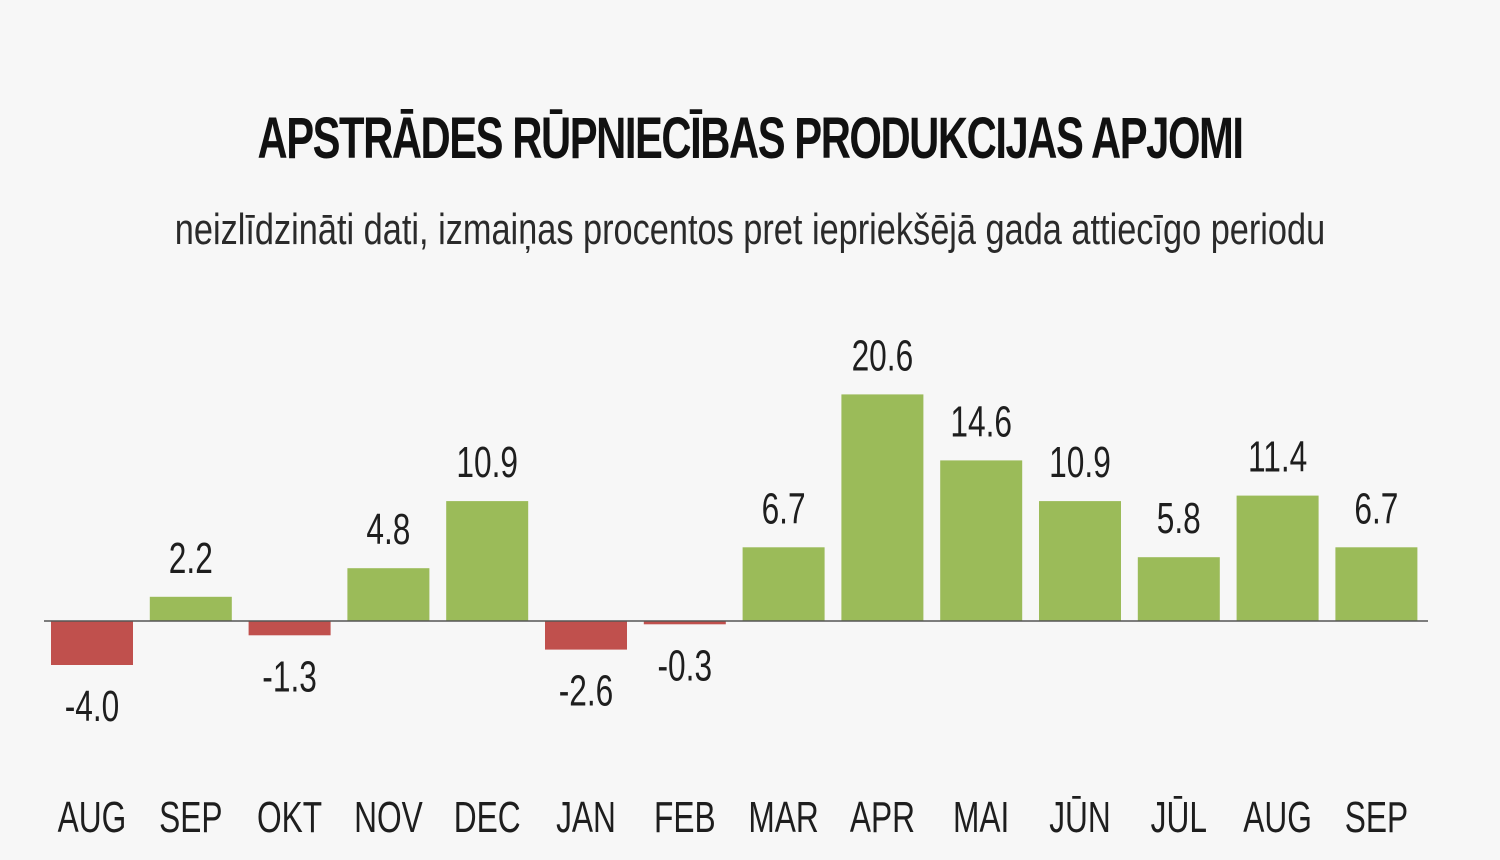  Describe the element at coordinates (685, 665) in the screenshot. I see `value-label-6: -0.3` at that location.